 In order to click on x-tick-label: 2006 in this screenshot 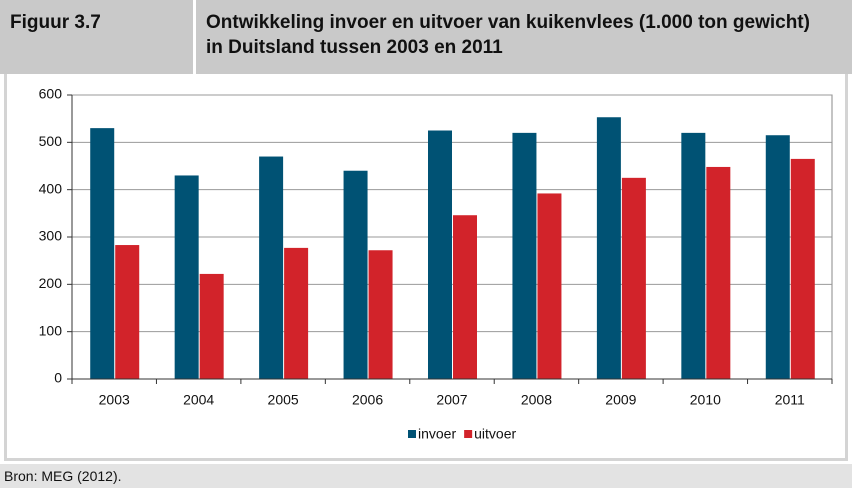, I will do `click(367, 400)`.